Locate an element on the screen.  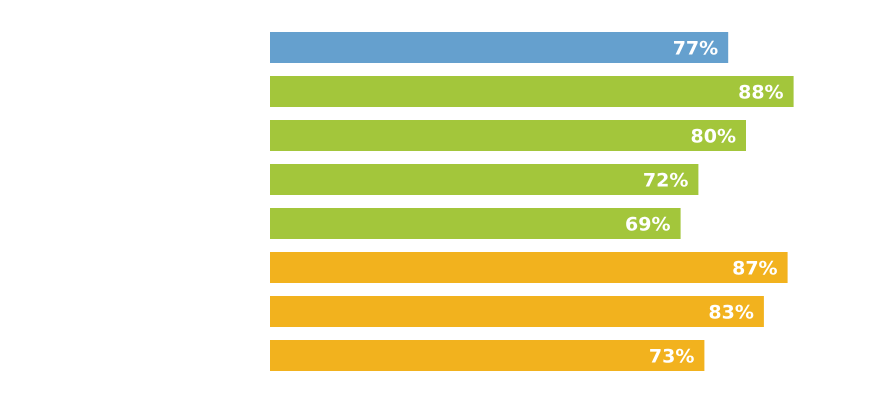
bar-value-label-5: 69% is located at coordinates (647, 225).